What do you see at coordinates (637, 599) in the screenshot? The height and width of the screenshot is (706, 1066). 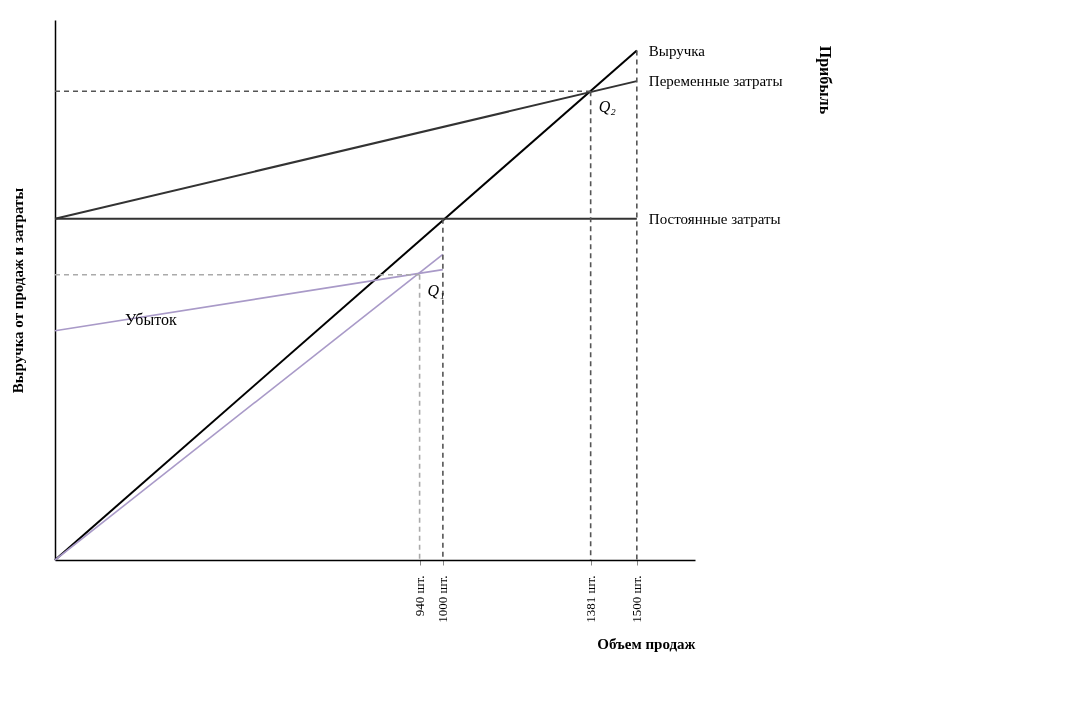 I see `x-tick-label: 1500 шт.` at bounding box center [637, 599].